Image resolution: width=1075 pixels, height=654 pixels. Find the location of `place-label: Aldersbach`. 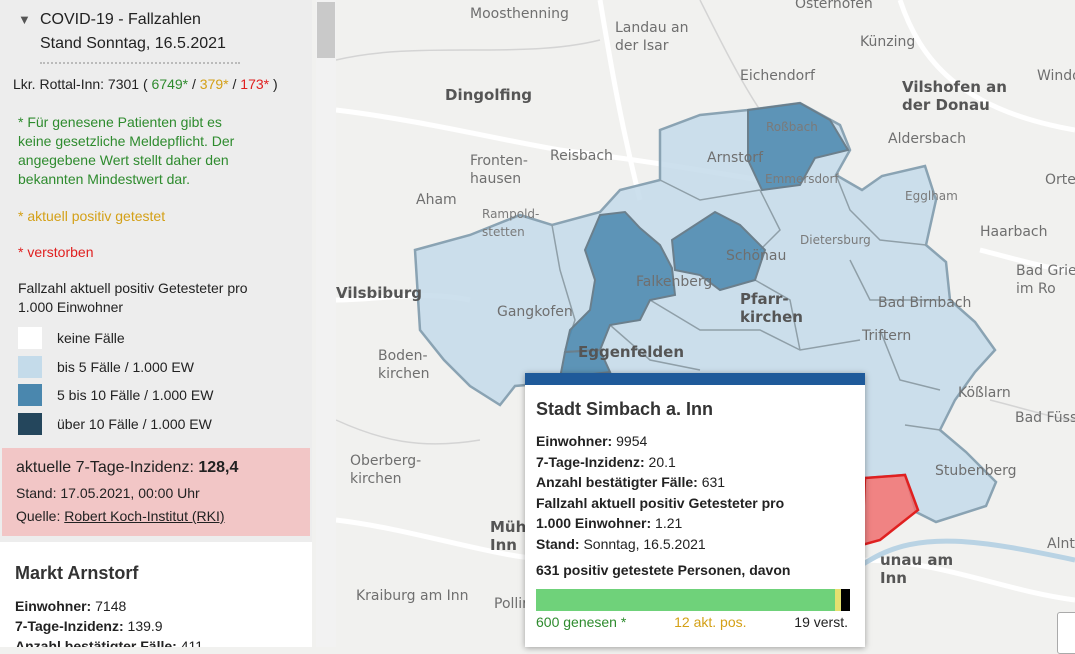

place-label: Aldersbach is located at coordinates (927, 139).